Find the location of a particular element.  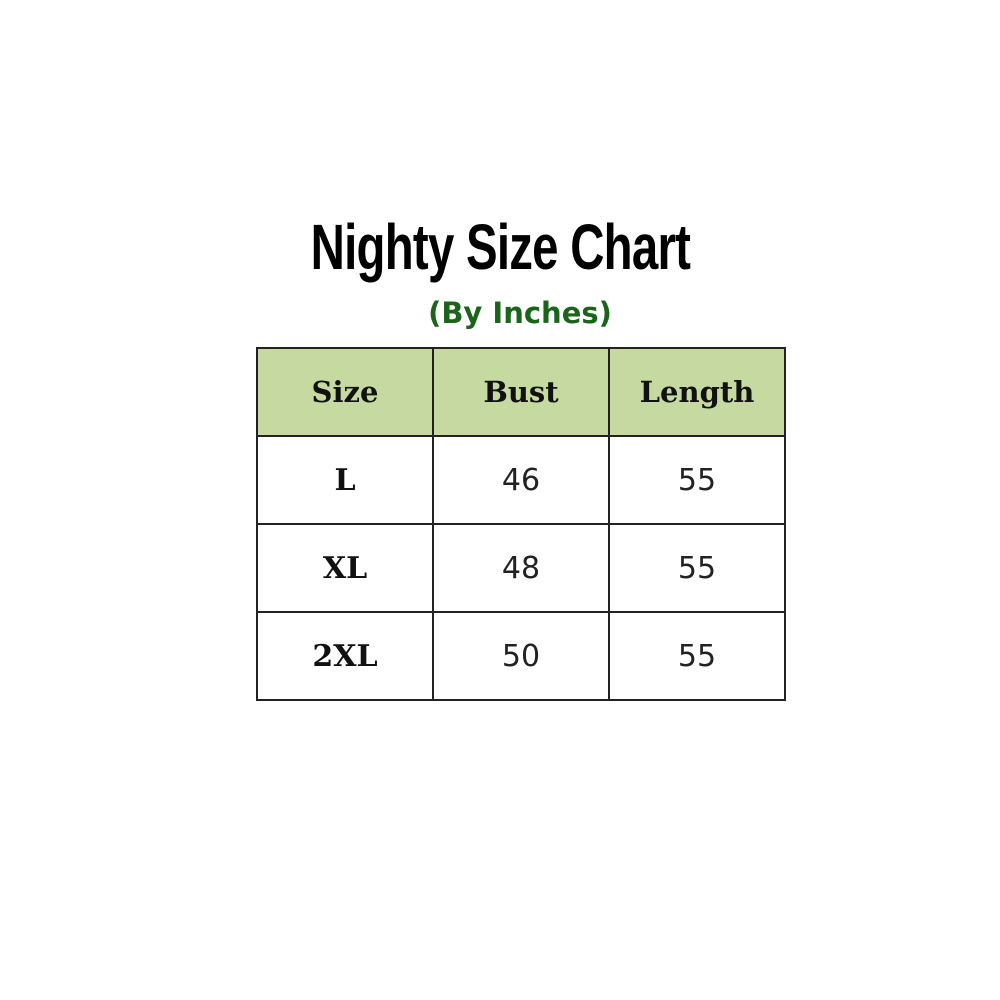

bust-cell: 46 is located at coordinates (521, 480).